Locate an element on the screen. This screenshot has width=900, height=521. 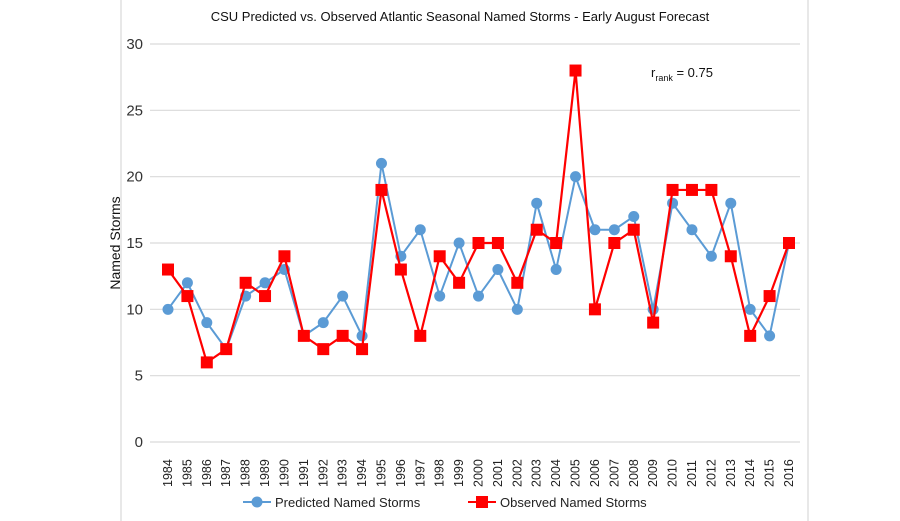
y-tick-label: 15 is located at coordinates (134, 243).